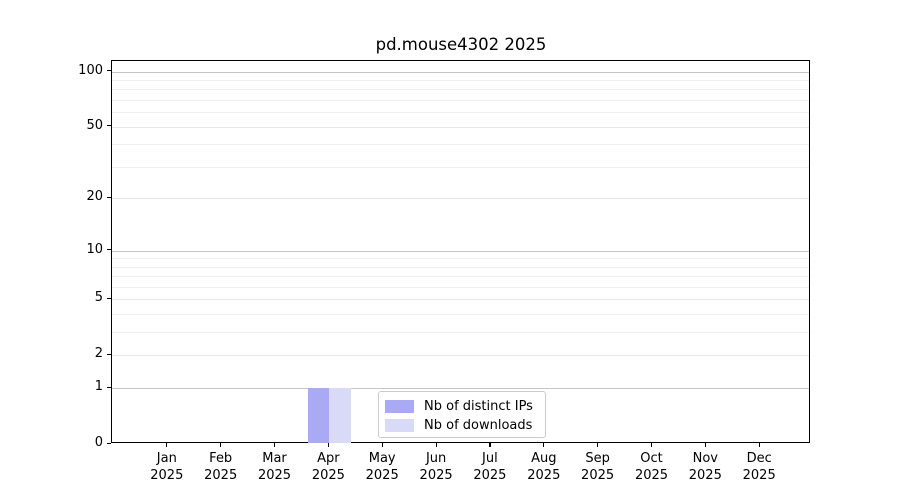 The width and height of the screenshot is (900, 500). Describe the element at coordinates (98, 387) in the screenshot. I see `y-tick-label: 1` at that location.